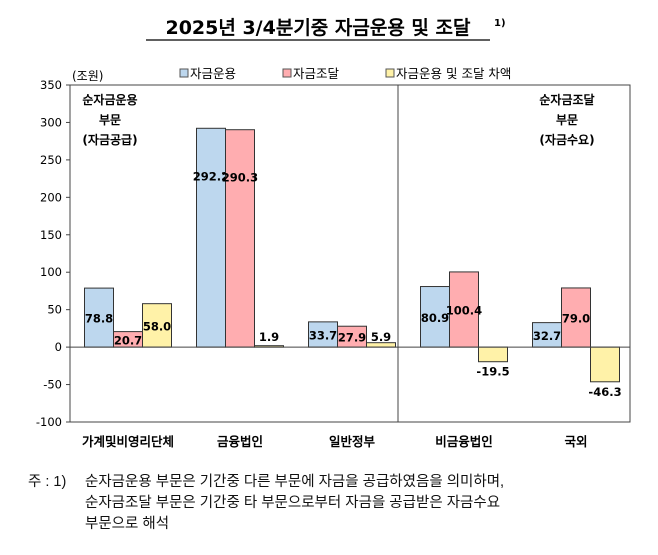 This screenshot has height=555, width=658. I want to click on footnote-prefix: 주 : 1), so click(47, 482).